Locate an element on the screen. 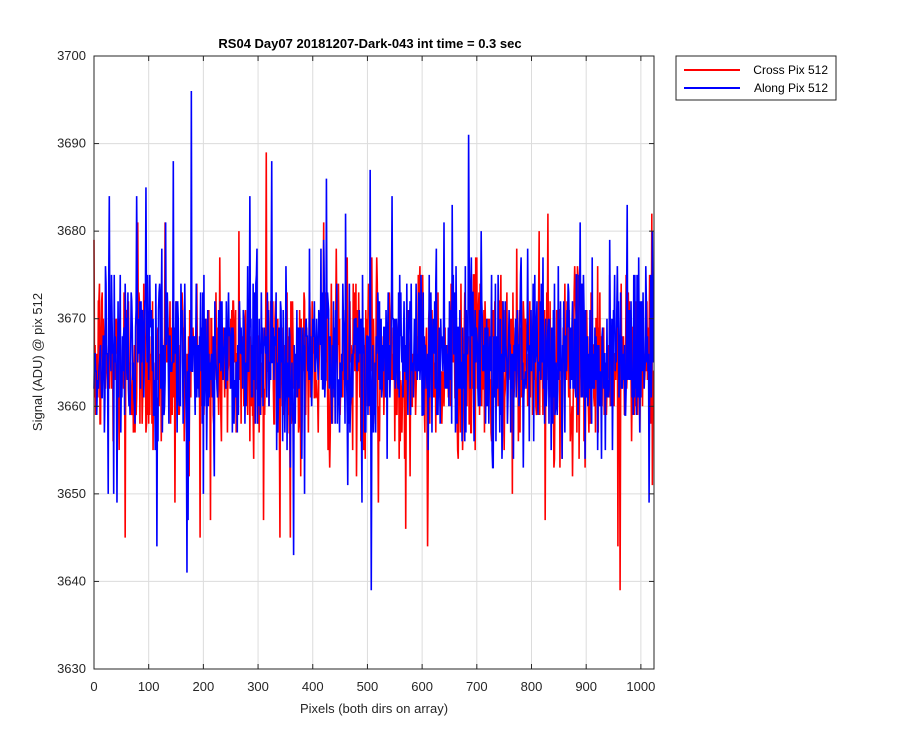 This screenshot has width=900, height=750. legend: Cross Pix 512 Along Pix 512 is located at coordinates (756, 78).